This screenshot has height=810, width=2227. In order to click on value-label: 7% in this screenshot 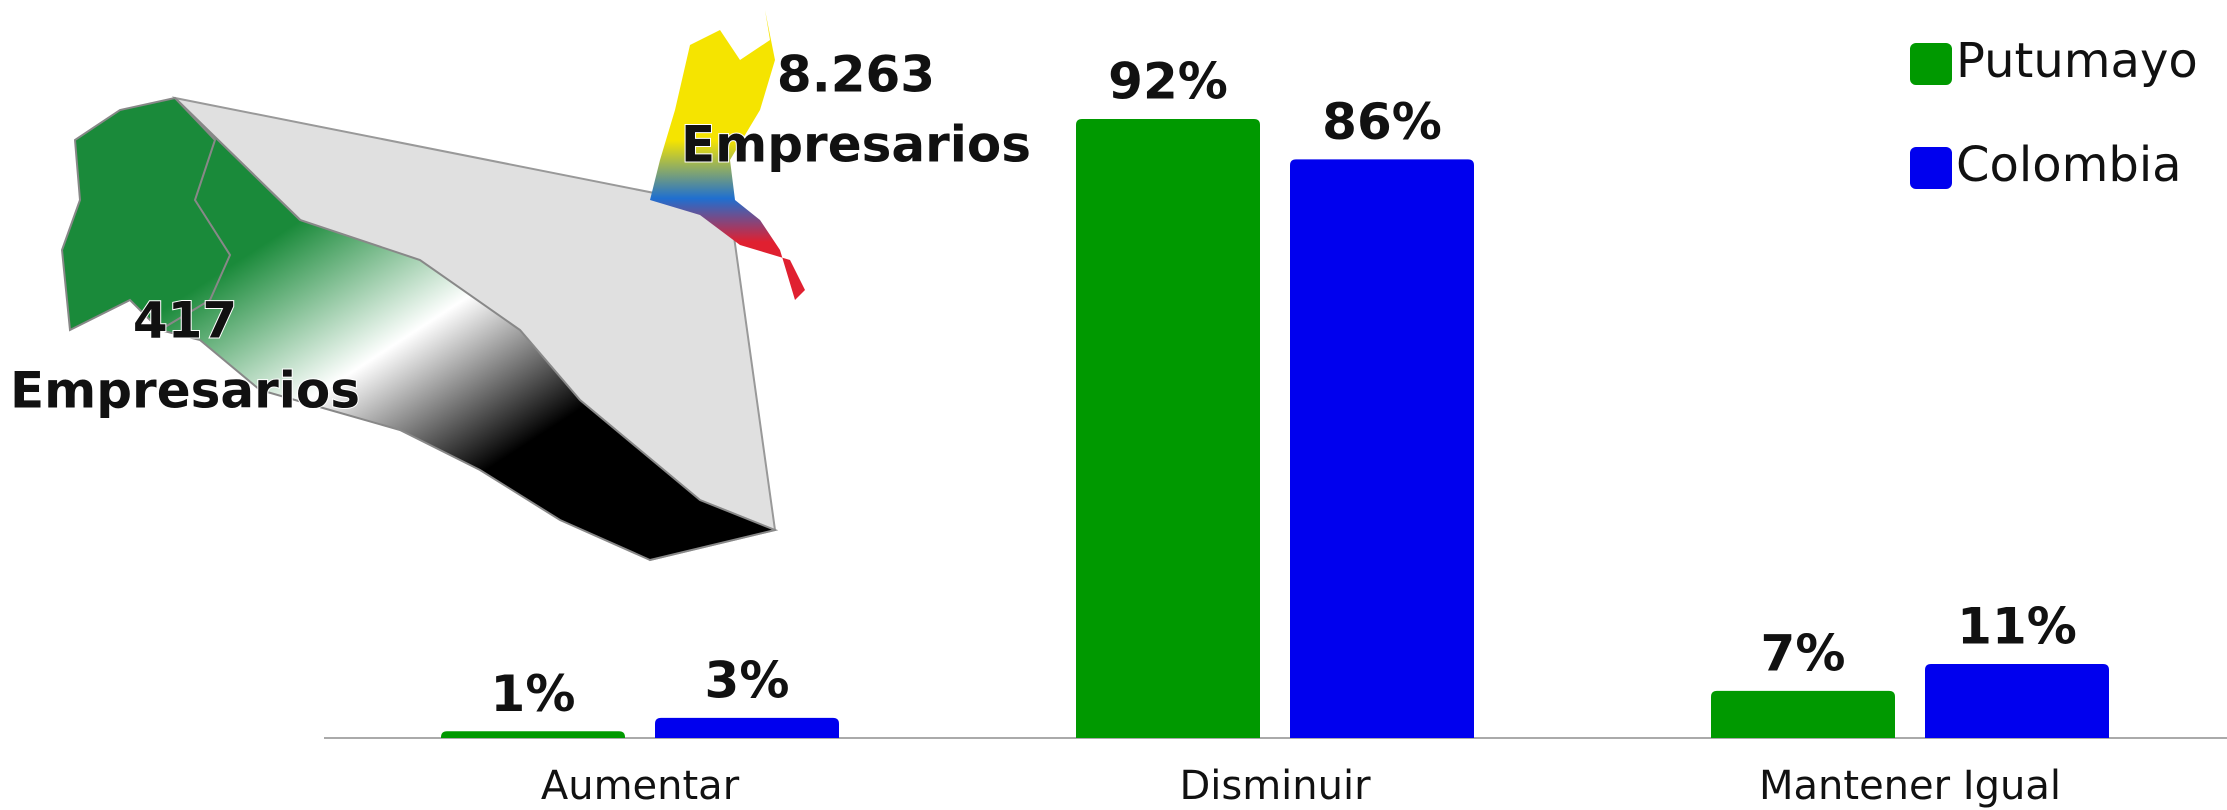, I will do `click(1803, 653)`.